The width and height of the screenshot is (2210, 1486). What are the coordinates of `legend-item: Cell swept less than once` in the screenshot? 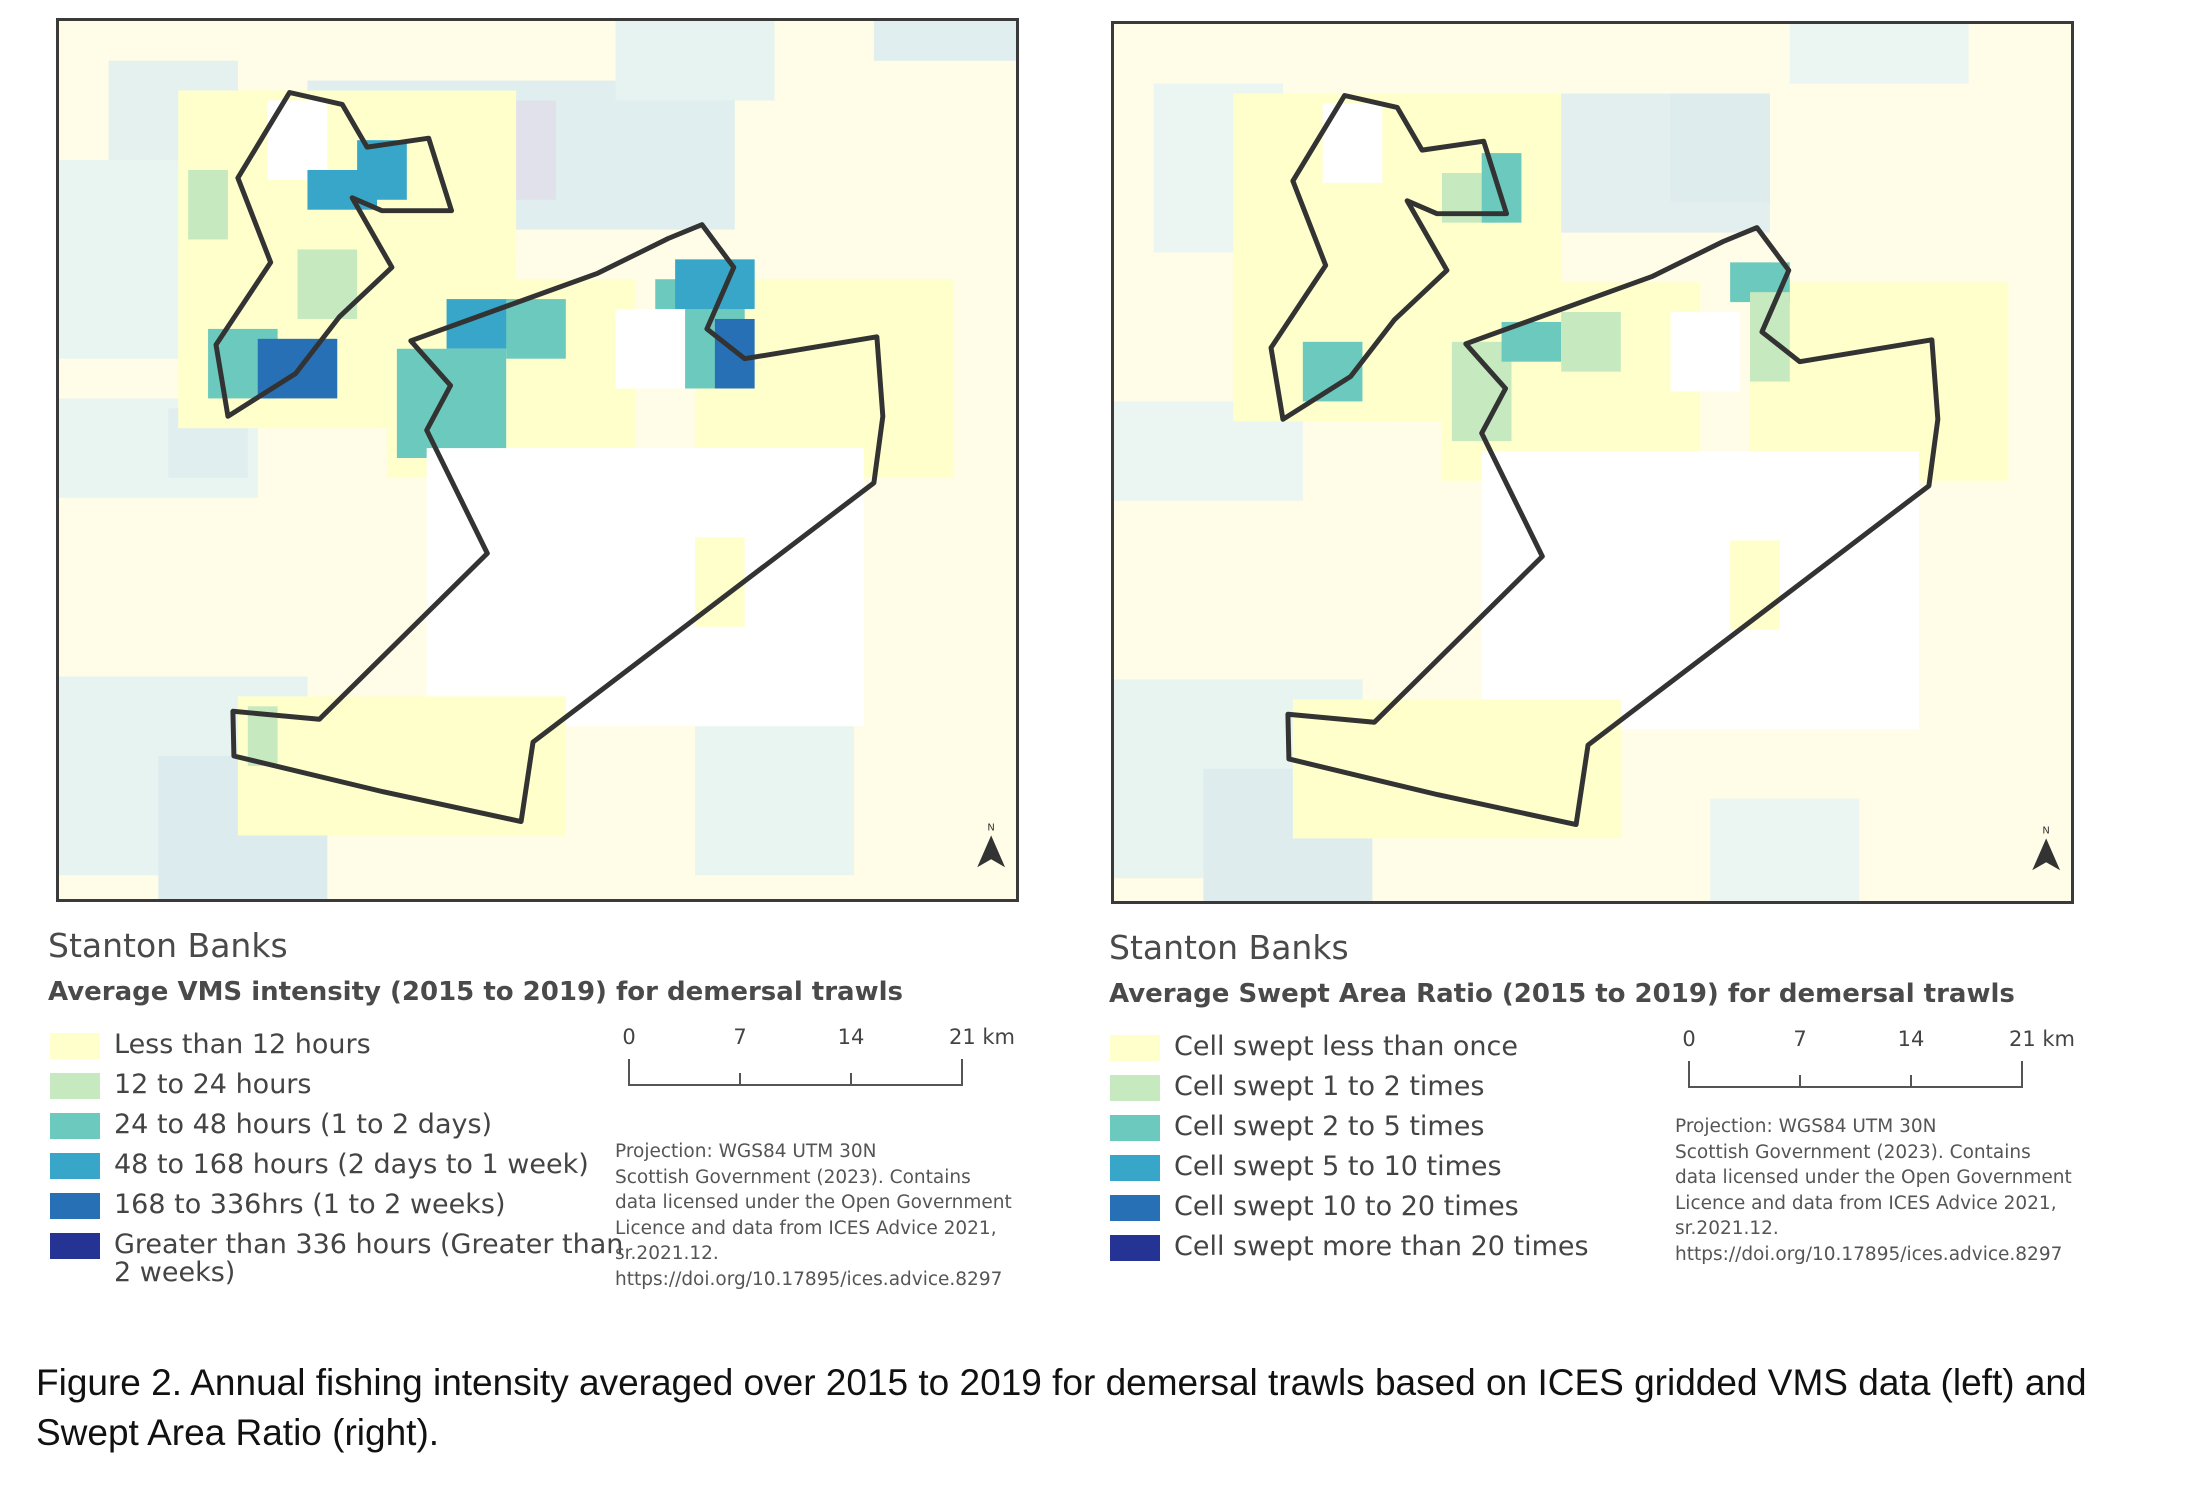 It's located at (1349, 1053).